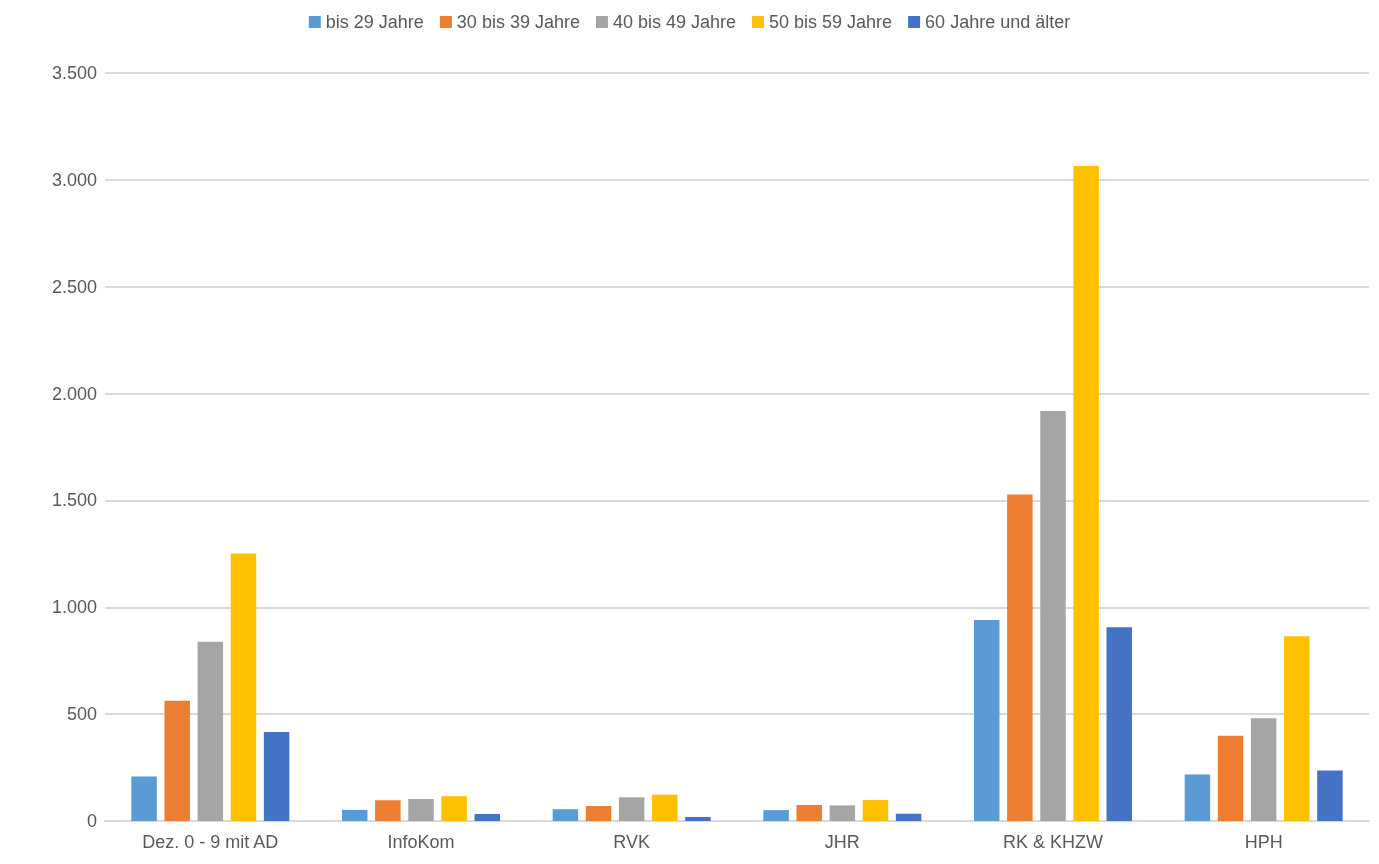 This screenshot has height=864, width=1379. I want to click on y-tick-label: 2.000, so click(74, 393).